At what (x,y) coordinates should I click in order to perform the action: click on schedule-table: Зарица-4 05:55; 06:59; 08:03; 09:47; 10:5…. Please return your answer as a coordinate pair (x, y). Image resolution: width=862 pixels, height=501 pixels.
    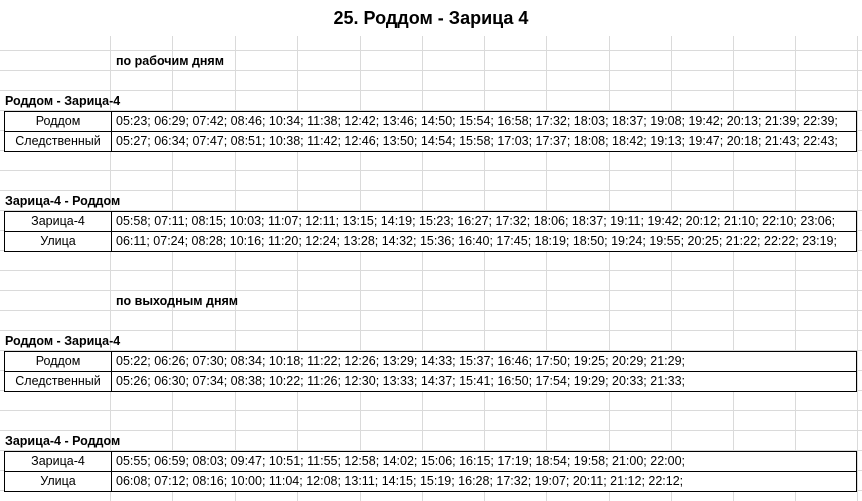
    Looking at the image, I should click on (430, 471).